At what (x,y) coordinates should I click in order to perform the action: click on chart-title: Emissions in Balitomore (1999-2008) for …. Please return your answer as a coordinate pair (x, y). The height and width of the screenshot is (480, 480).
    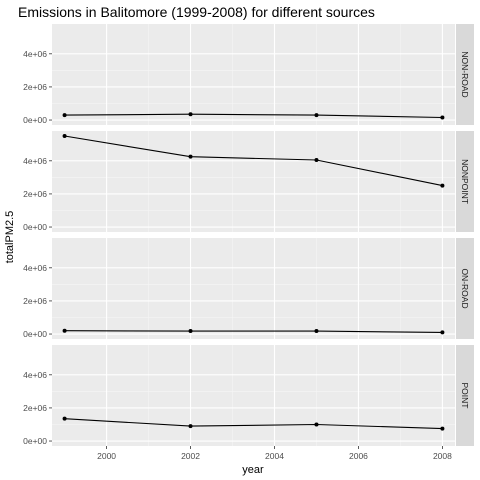
    Looking at the image, I should click on (196, 12).